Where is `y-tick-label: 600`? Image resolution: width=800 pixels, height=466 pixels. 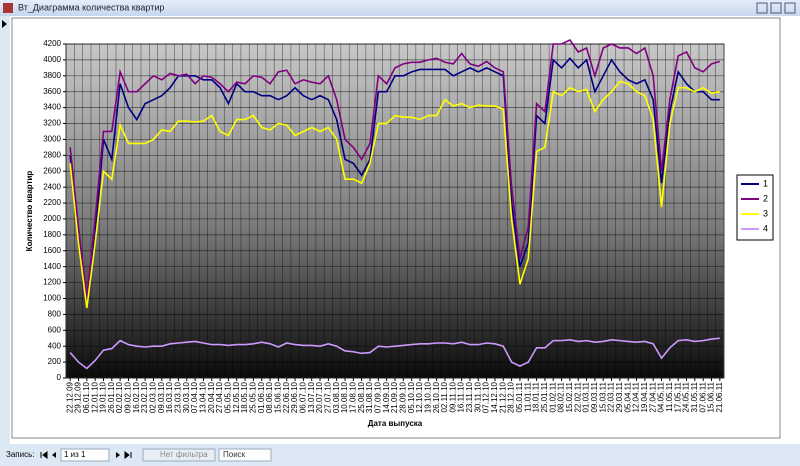 y-tick-label: 600 is located at coordinates (55, 329).